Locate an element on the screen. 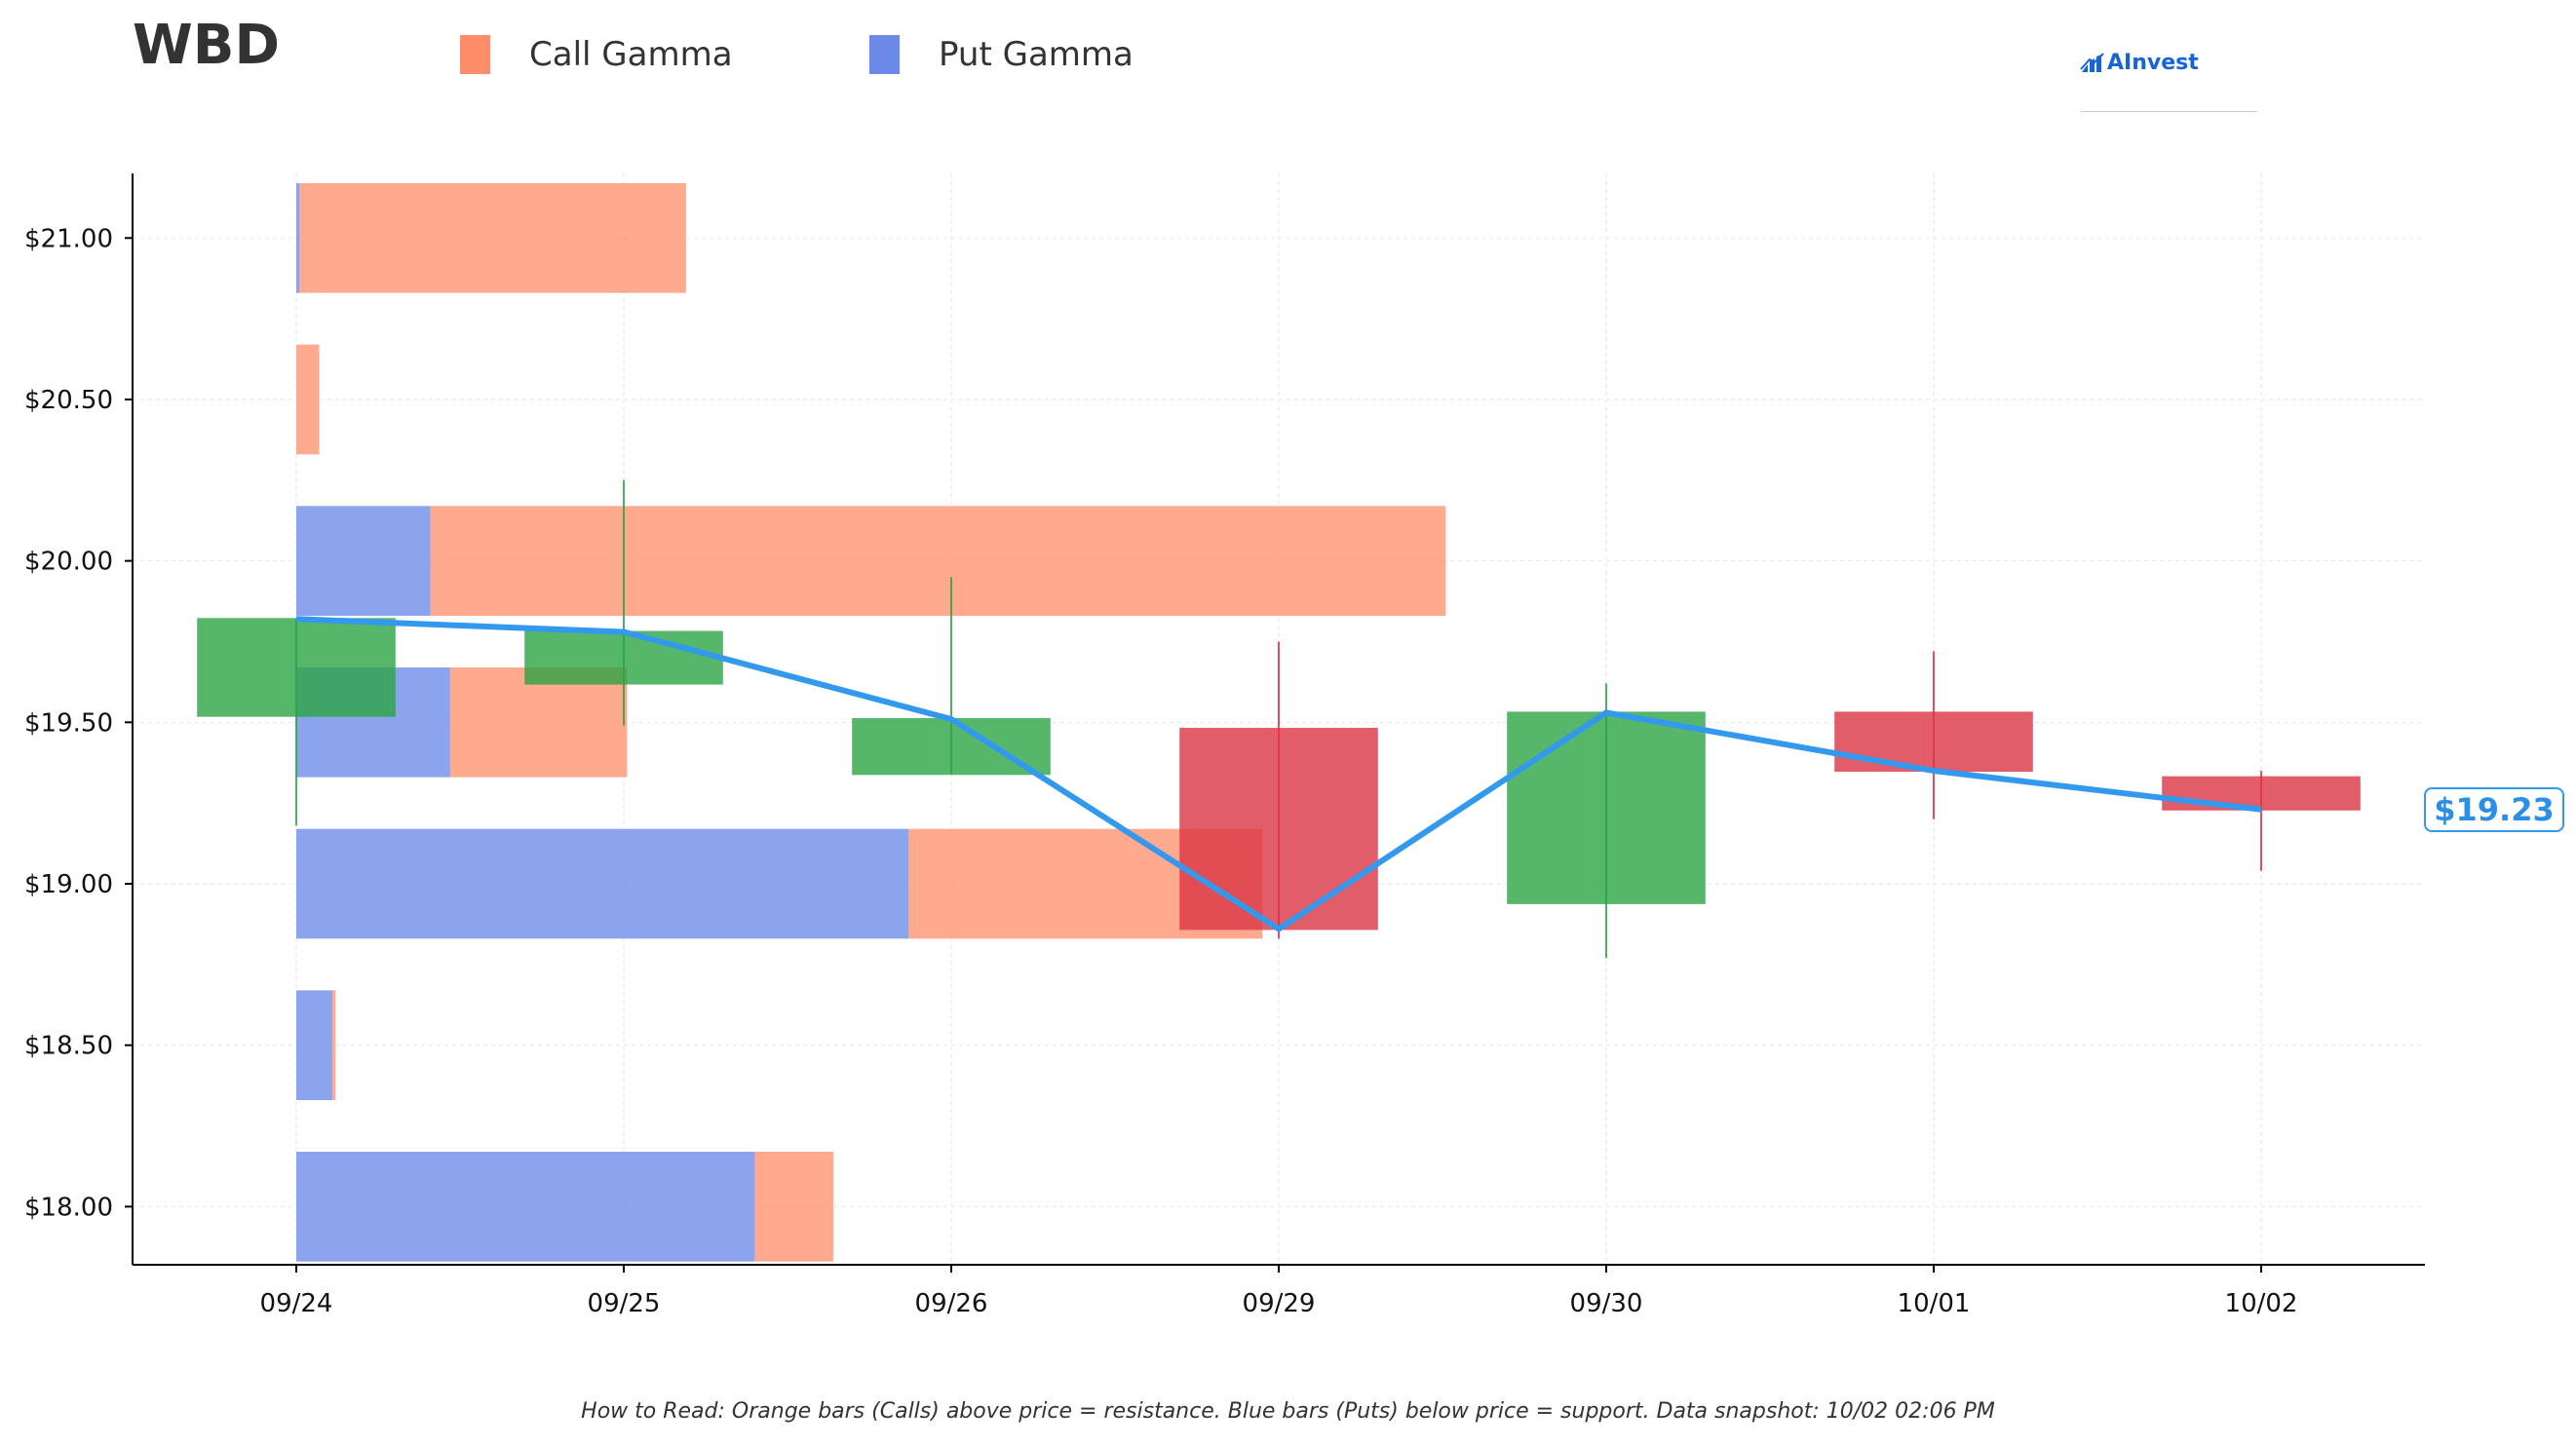 The height and width of the screenshot is (1446, 2576). x-tick-label: 09/26 is located at coordinates (951, 1303).